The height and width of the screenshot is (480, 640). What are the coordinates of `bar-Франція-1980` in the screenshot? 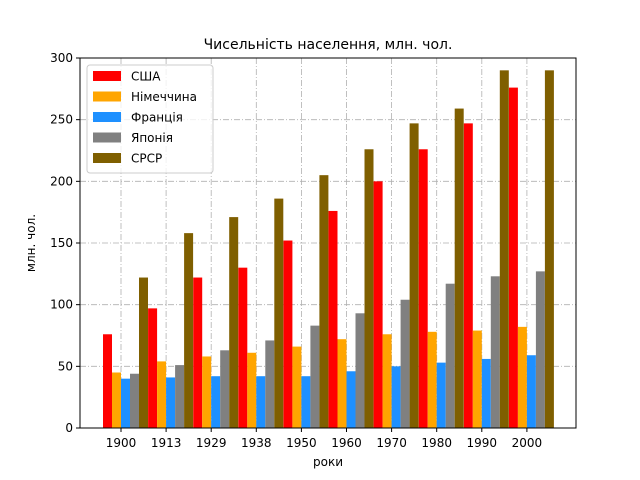 It's located at (441, 395).